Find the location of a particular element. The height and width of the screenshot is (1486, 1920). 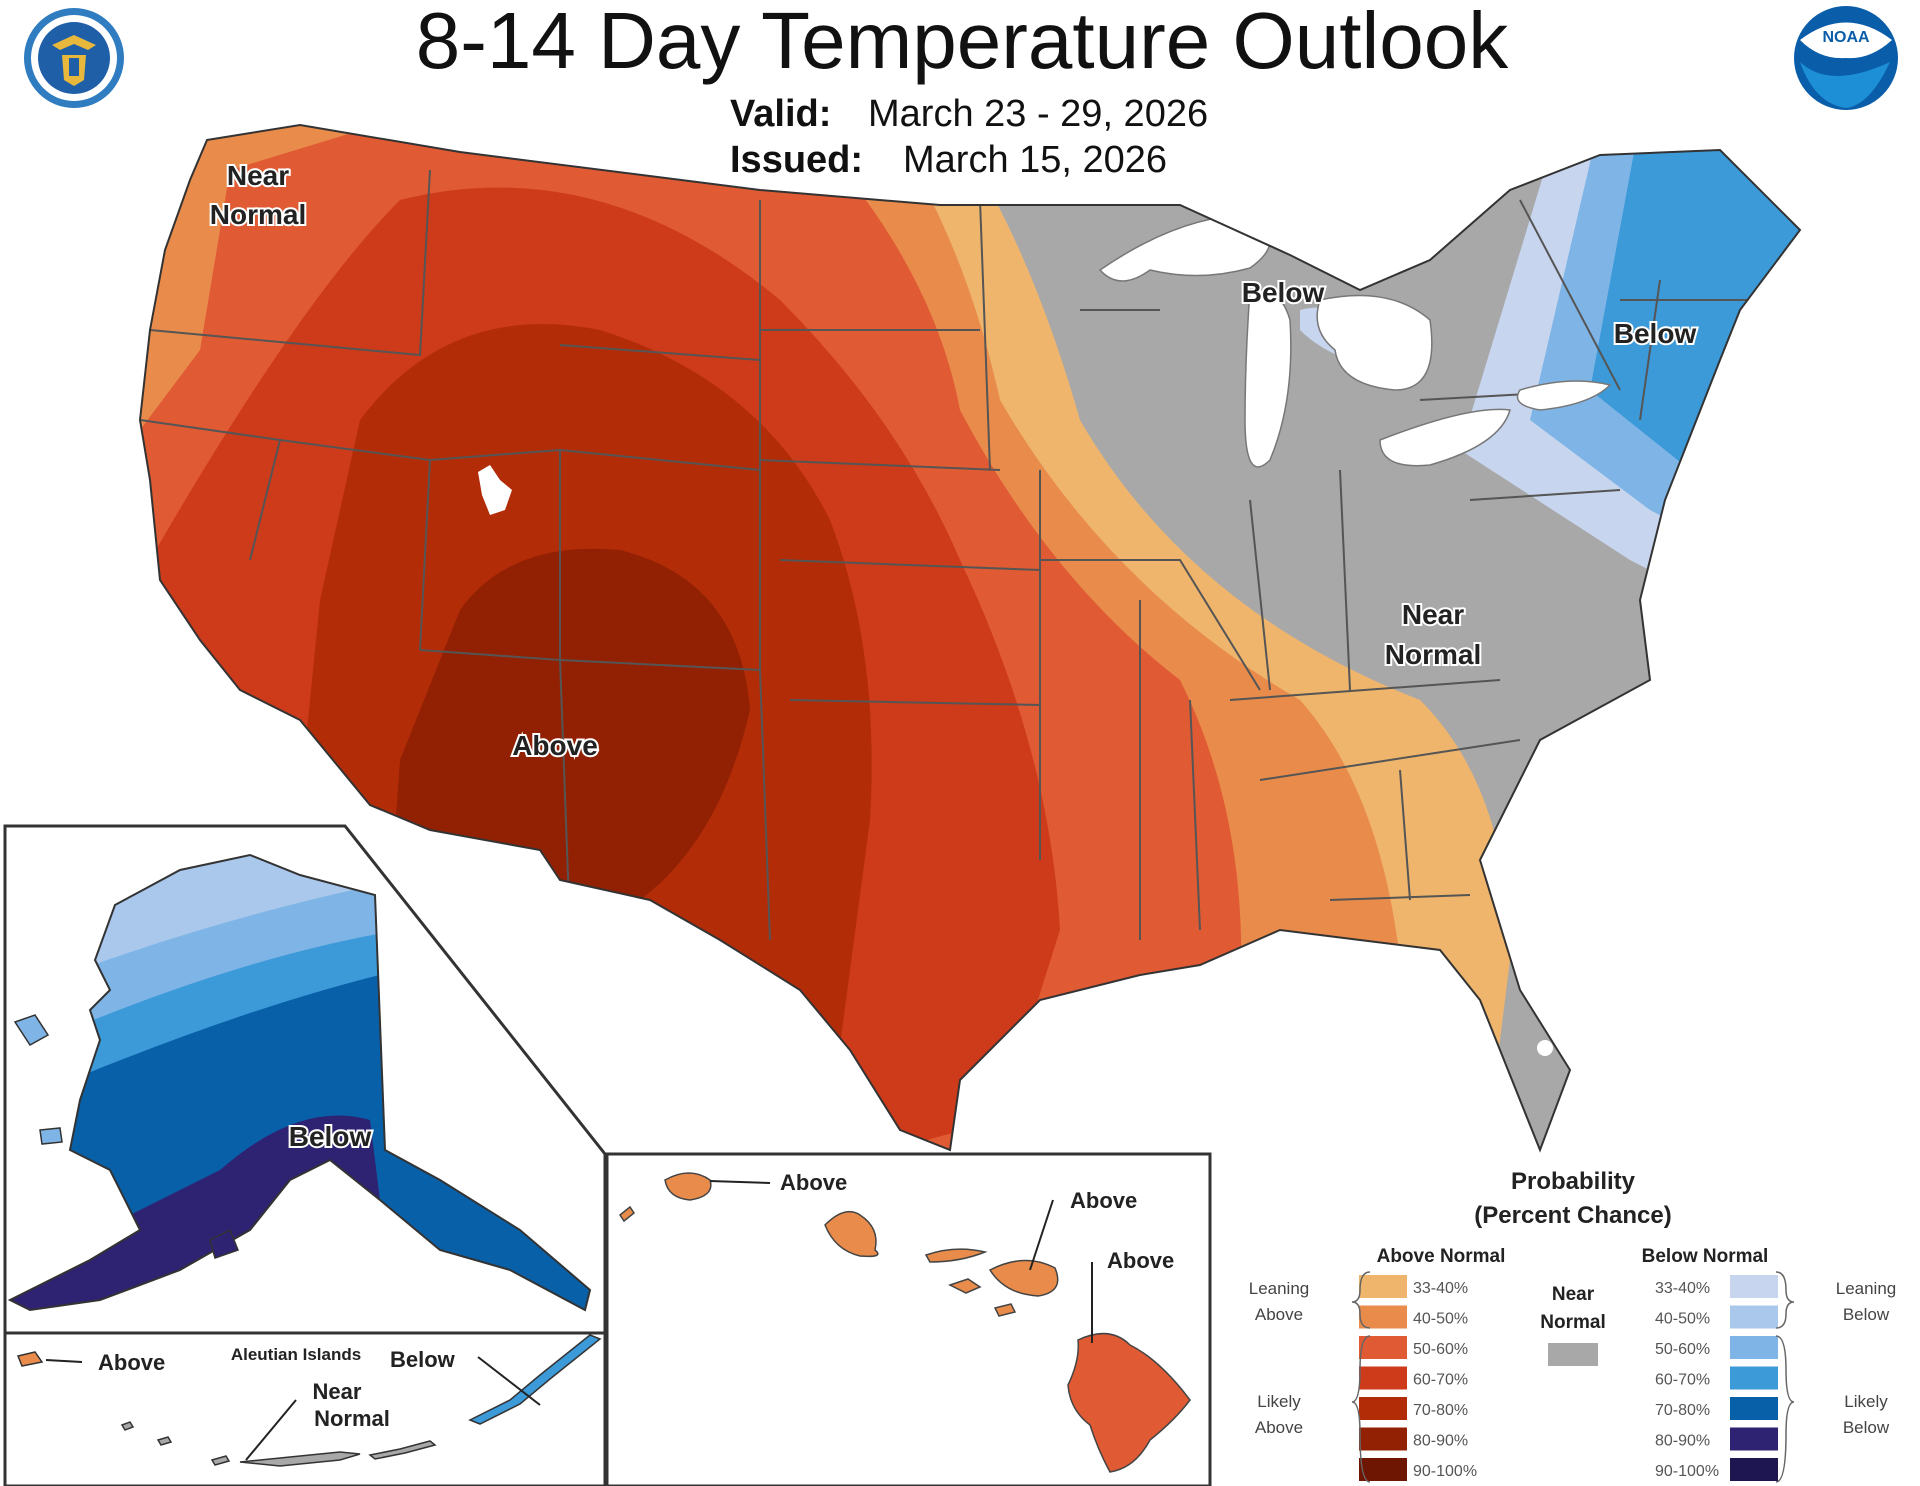

legend-leaning-below-1: Leaning is located at coordinates (1866, 1288).